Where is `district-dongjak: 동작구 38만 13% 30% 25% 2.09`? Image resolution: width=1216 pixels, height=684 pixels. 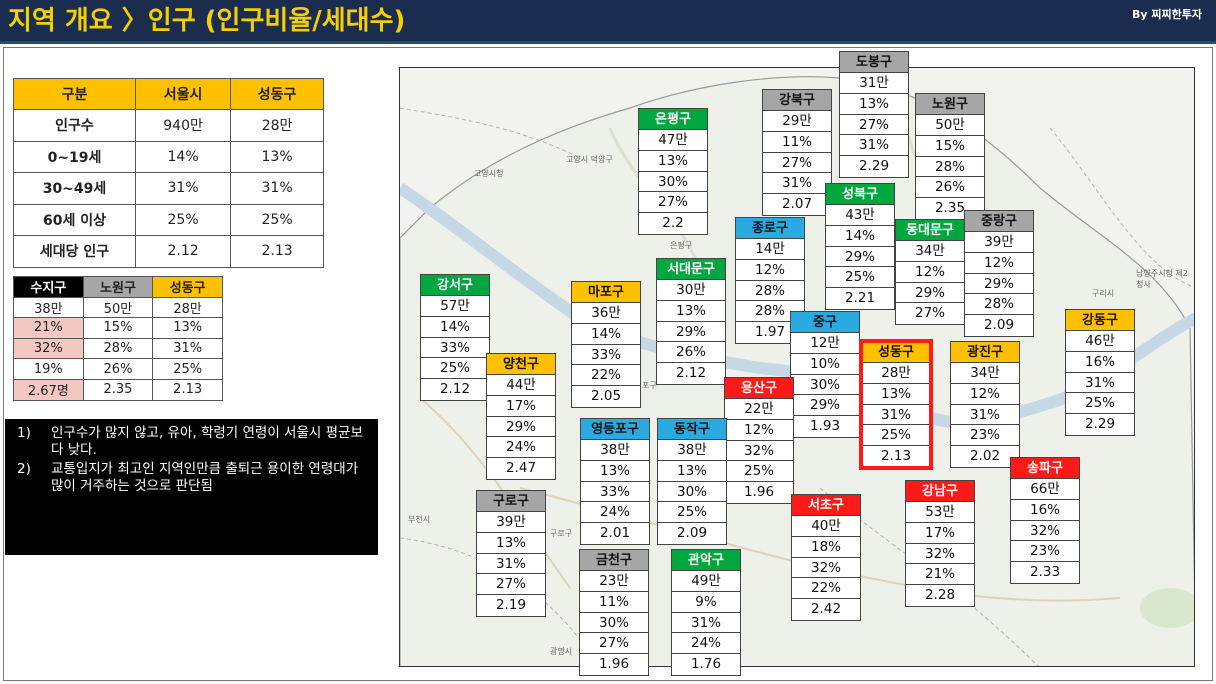
district-dongjak: 동작구 38만 13% 30% 25% 2.09 is located at coordinates (692, 481).